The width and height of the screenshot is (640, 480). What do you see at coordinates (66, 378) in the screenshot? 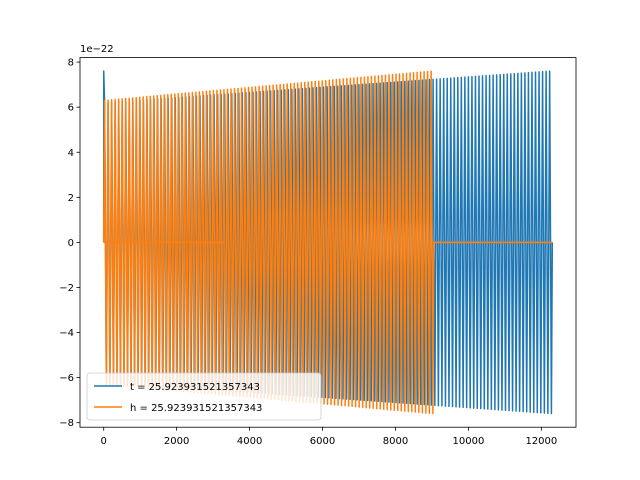
I see `y-tick-label: −6` at bounding box center [66, 378].